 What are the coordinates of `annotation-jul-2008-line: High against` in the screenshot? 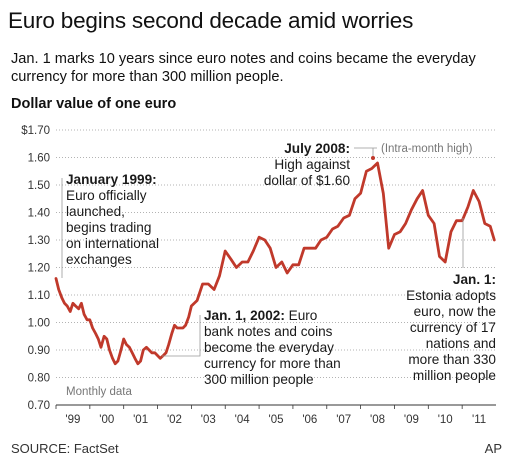 It's located at (312, 164).